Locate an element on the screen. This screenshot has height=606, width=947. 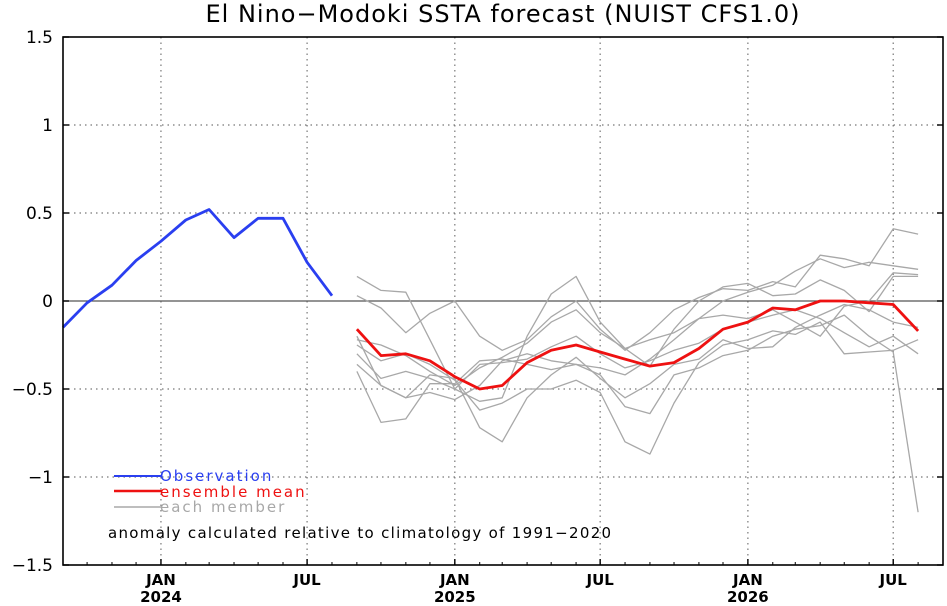
legend-member-label: each member is located at coordinates (223, 507).